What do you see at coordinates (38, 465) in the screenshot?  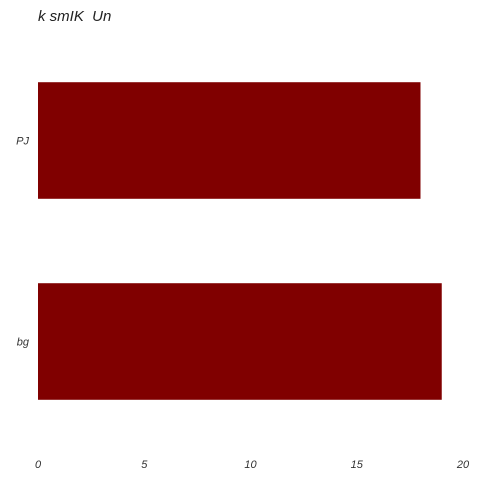 I see `x-tick-label-0: 0` at bounding box center [38, 465].